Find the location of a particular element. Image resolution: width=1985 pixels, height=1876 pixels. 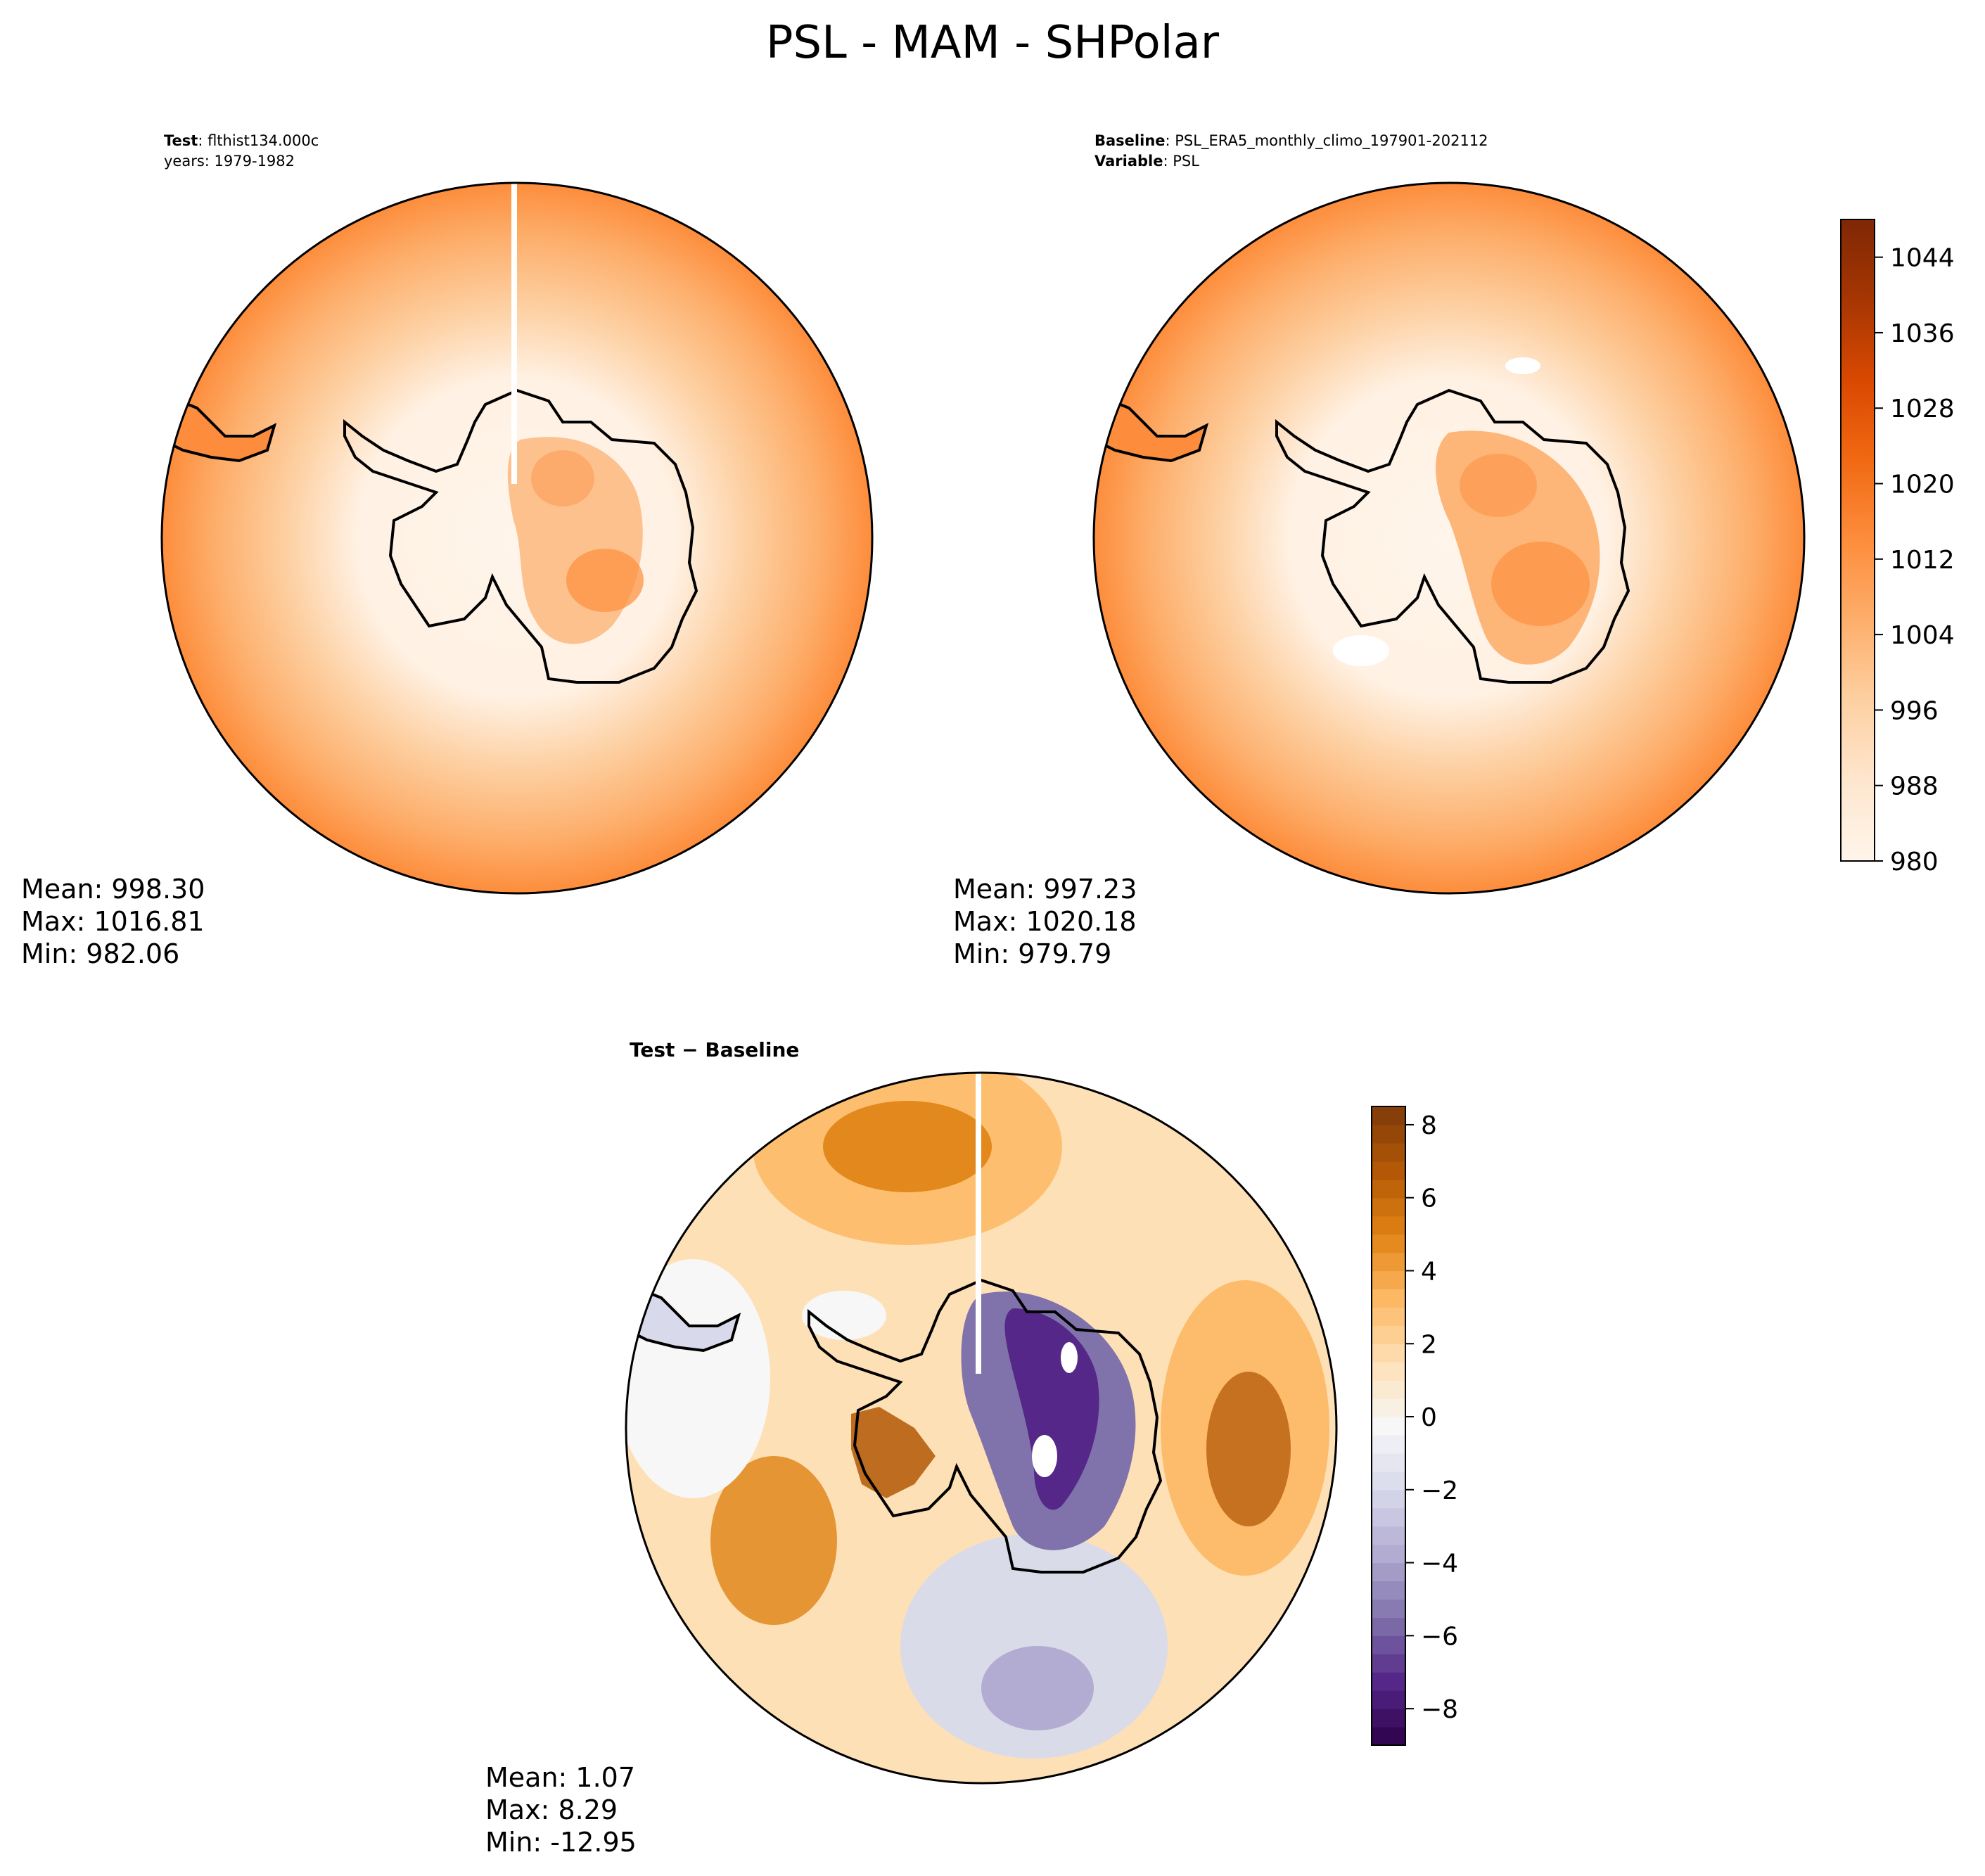

colorbar-psl-ticks: 980 988 996 1004 1012 1020 1028 1036 1044 is located at coordinates (1915, 560).